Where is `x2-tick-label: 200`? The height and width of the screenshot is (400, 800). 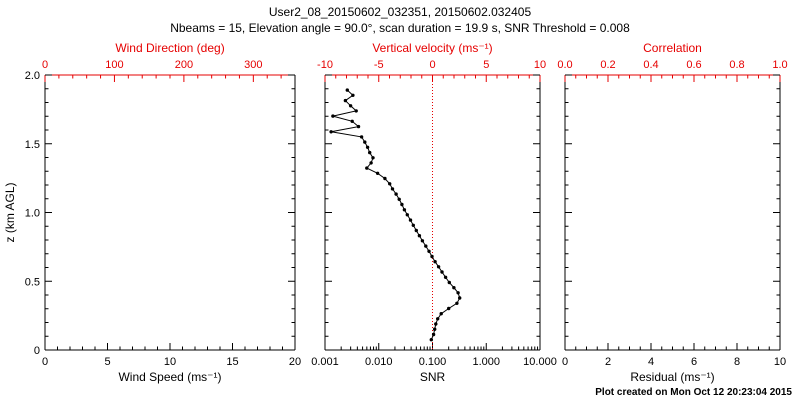
x2-tick-label: 200 is located at coordinates (184, 65).